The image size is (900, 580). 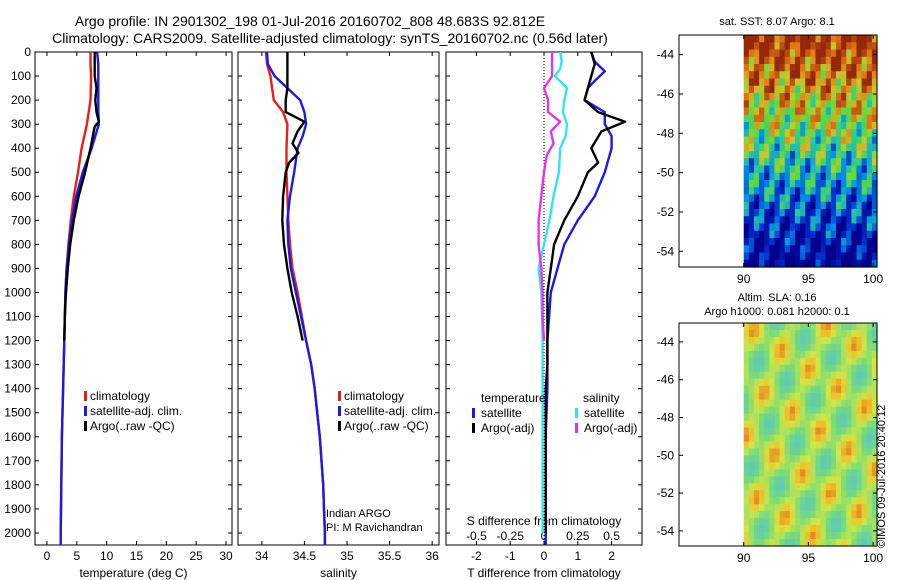 I want to click on y-tick-label: -54, so click(x=666, y=531).